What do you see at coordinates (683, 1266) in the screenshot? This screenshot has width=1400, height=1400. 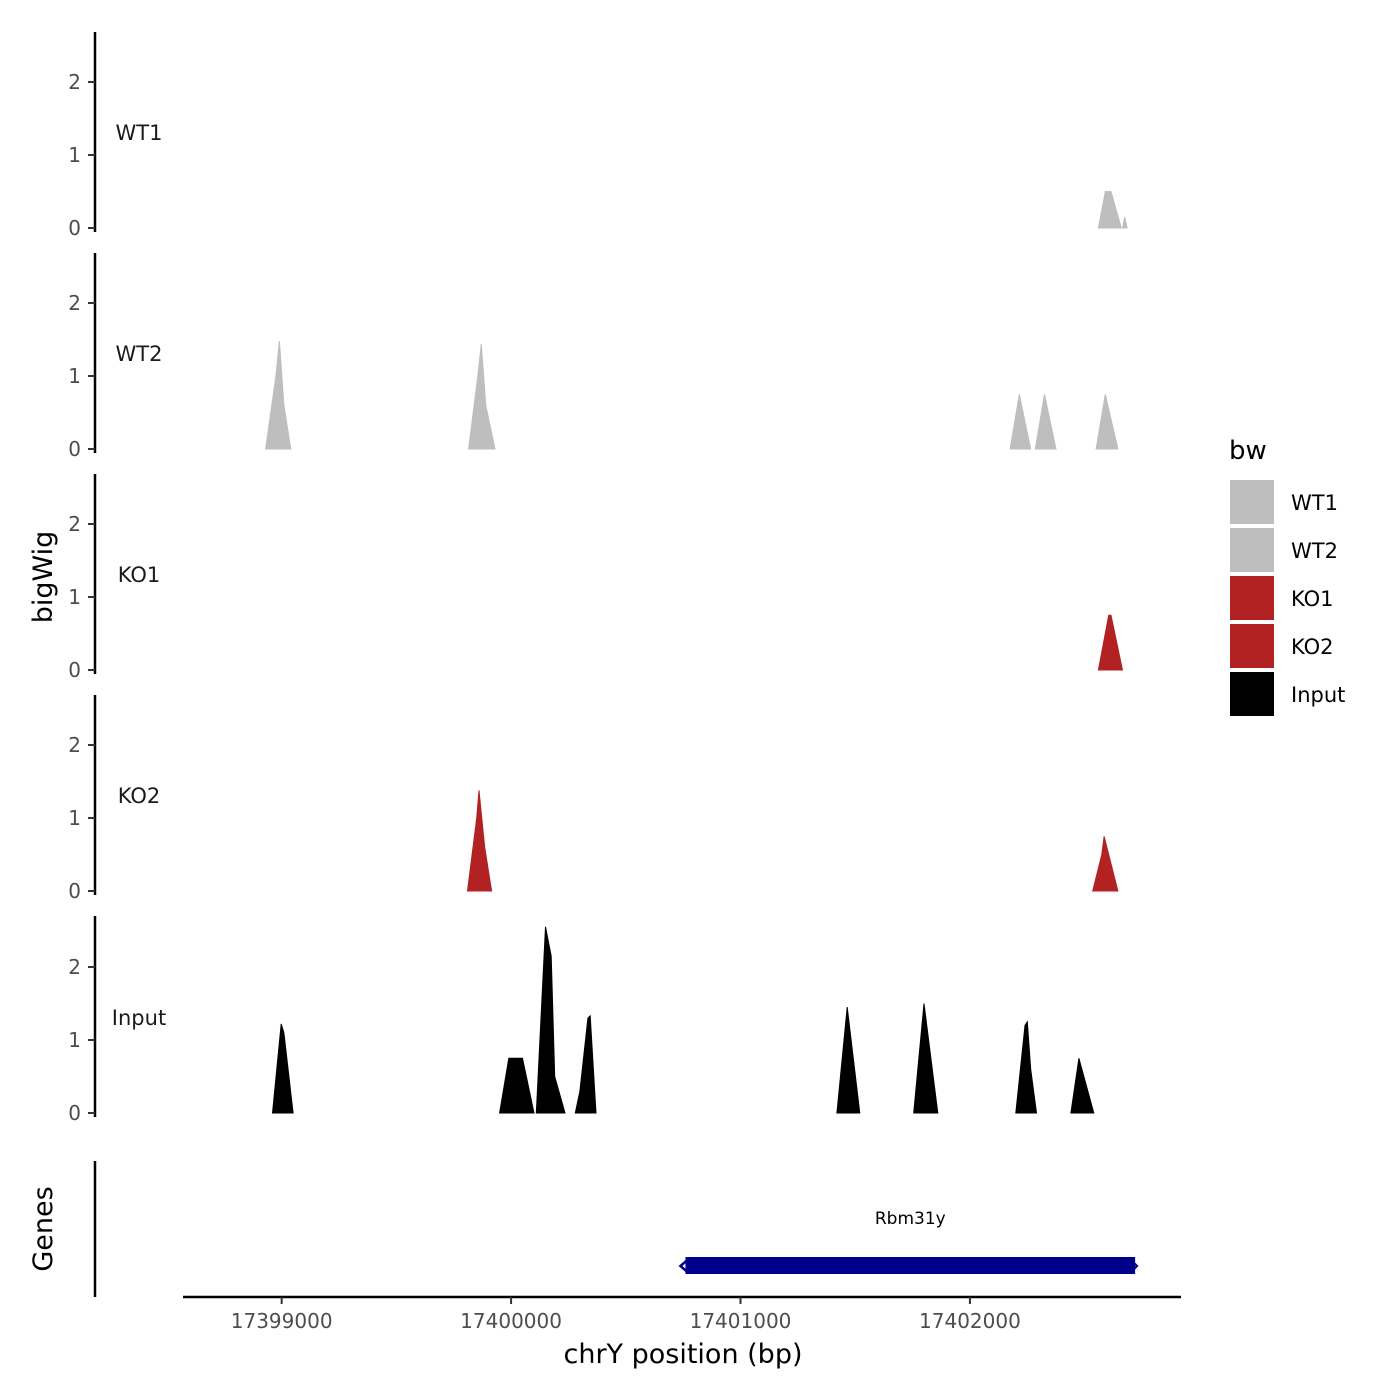 I see `strand-arrow-icon` at bounding box center [683, 1266].